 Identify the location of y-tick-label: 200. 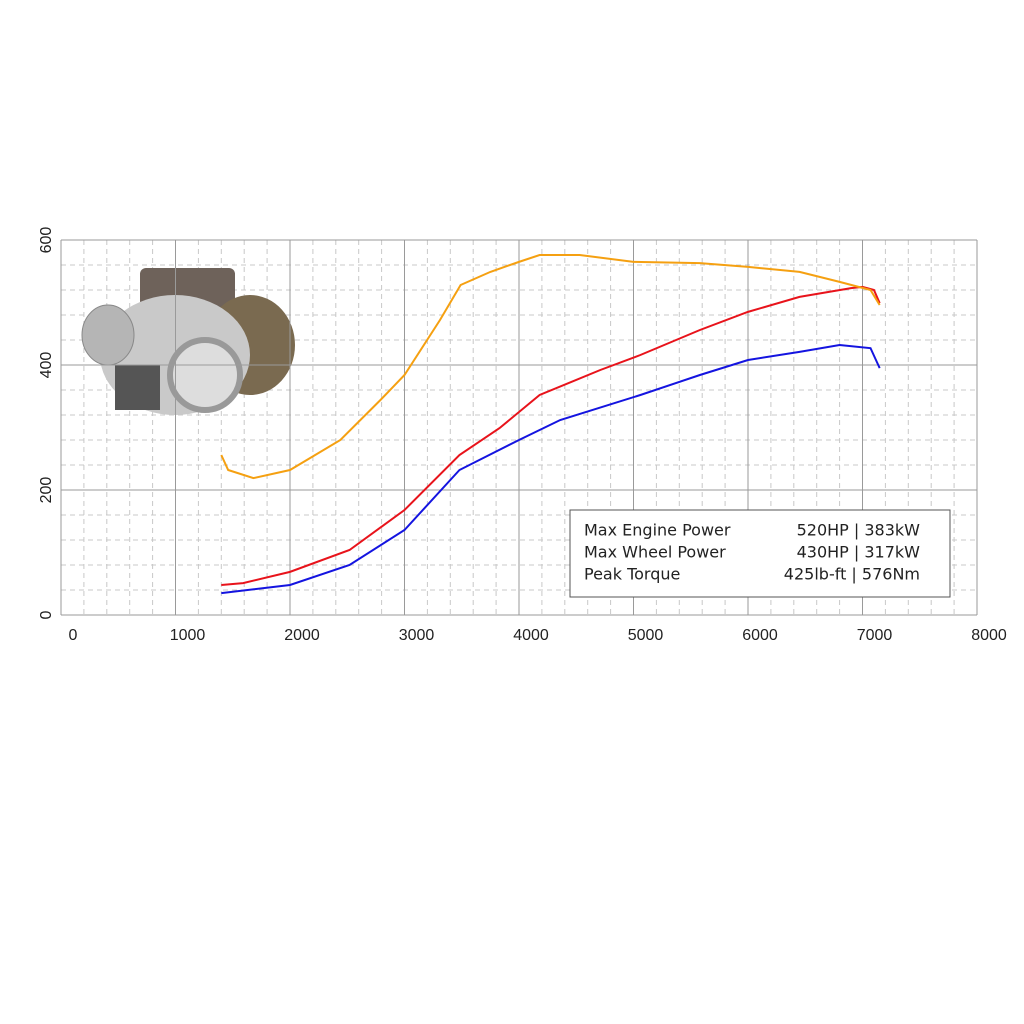
(46, 490).